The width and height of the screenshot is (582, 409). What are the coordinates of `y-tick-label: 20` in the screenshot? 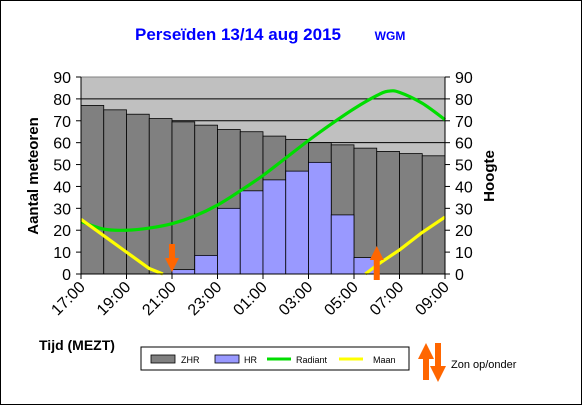 It's located at (62, 231).